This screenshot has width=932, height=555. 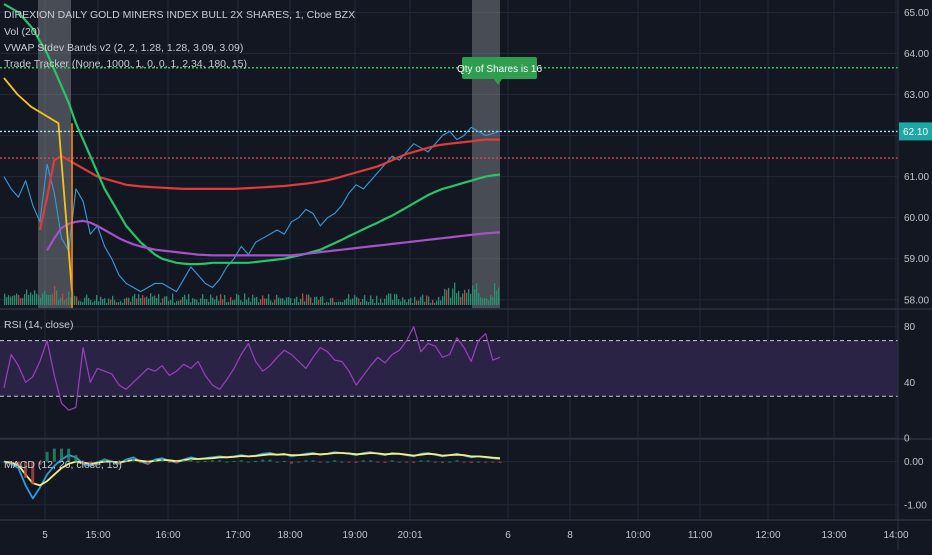 I want to click on y-tick-label: 40, so click(x=910, y=383).